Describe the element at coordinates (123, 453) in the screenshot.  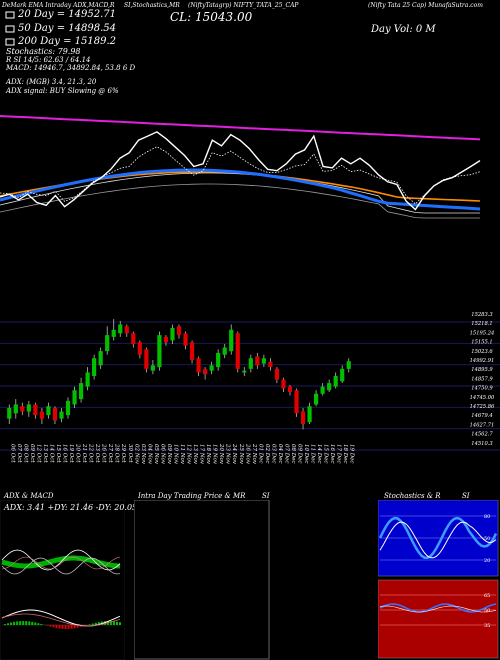
I see `date-tick-label: 29 Oct` at that location.